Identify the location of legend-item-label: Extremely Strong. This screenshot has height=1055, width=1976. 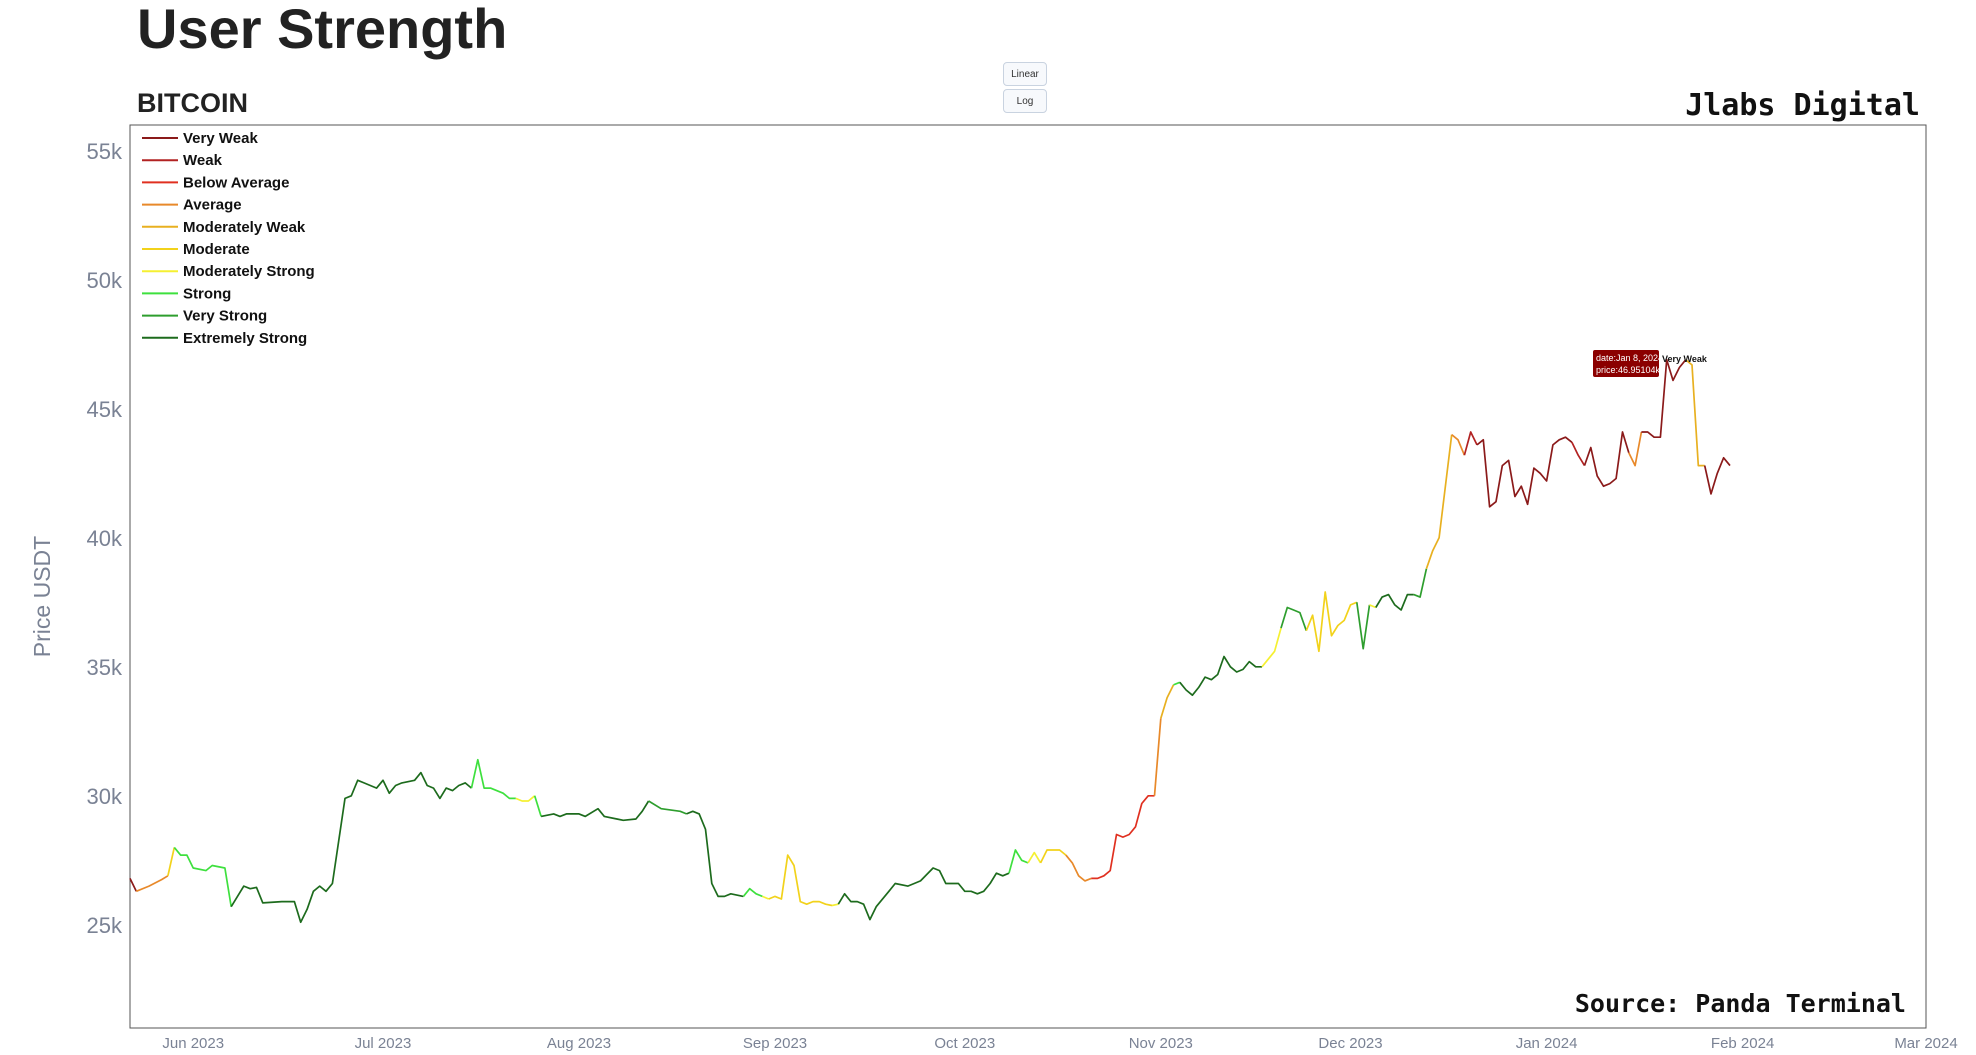
(245, 338).